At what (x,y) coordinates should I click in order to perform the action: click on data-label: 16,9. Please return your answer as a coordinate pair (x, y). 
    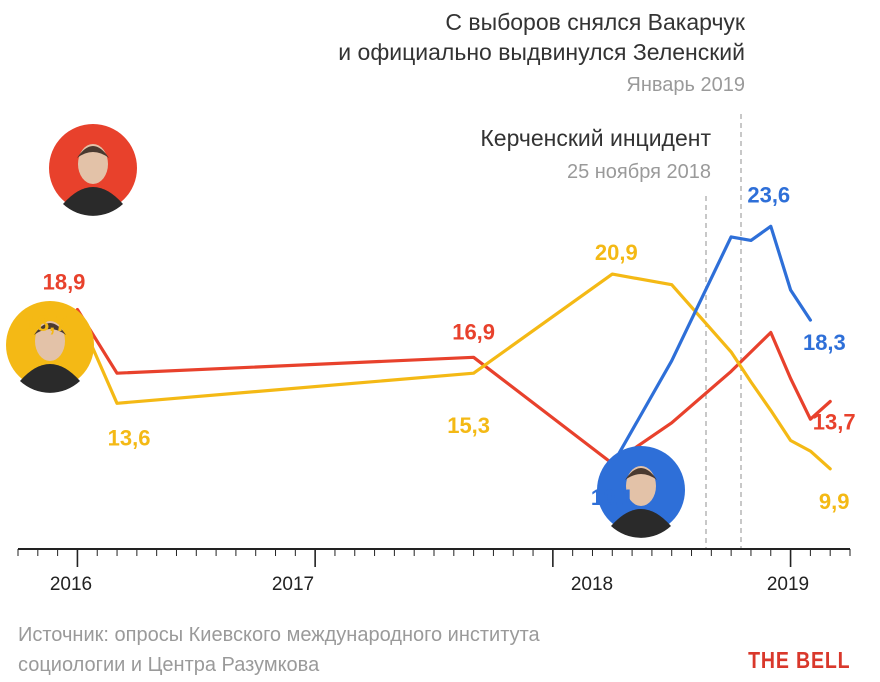
    Looking at the image, I should click on (473, 331).